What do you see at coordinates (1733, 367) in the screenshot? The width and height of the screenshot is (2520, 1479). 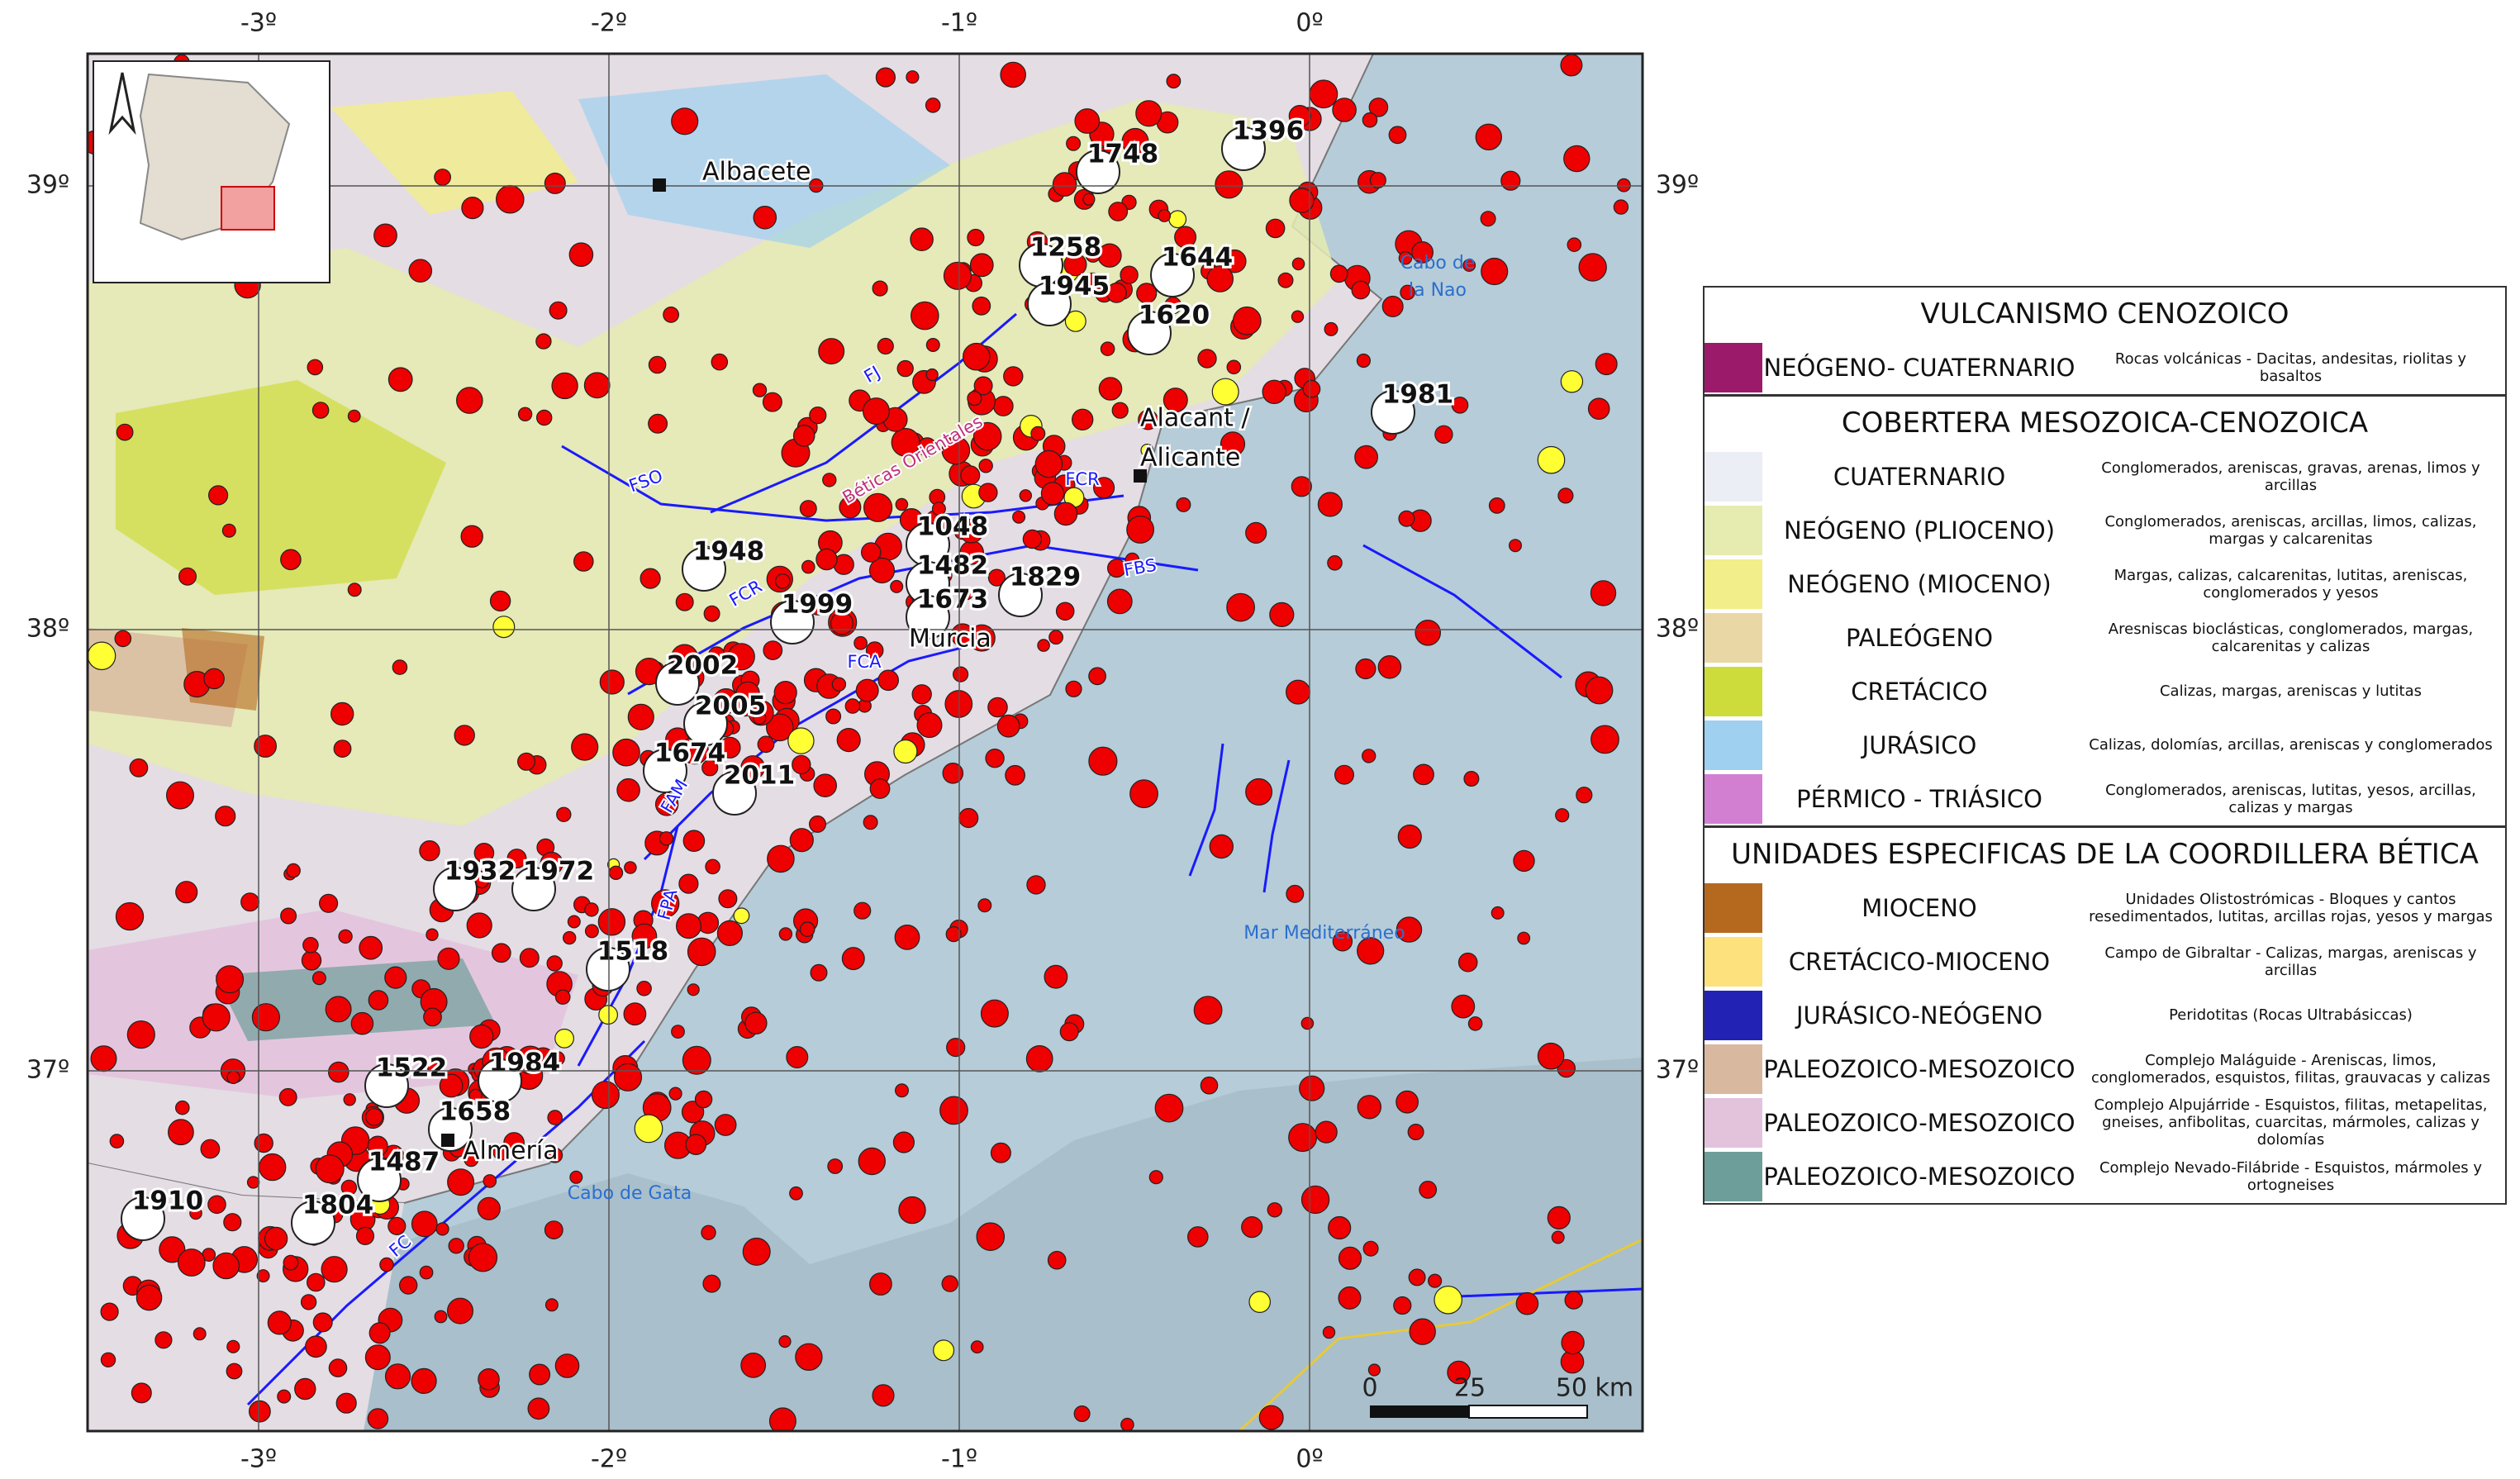 I see `legend-swatch` at bounding box center [1733, 367].